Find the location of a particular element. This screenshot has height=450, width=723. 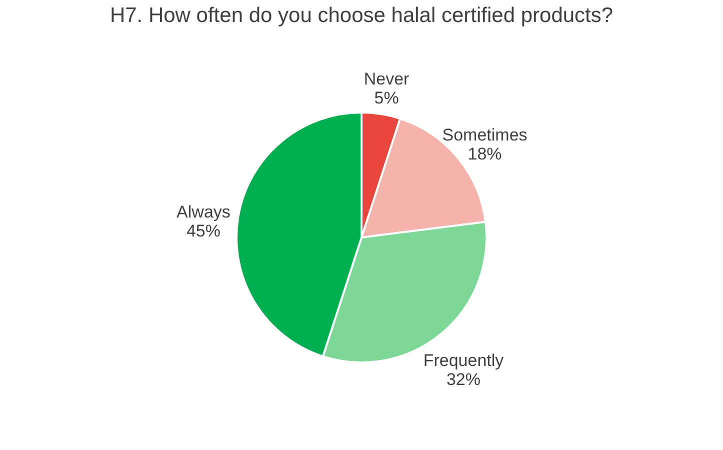

slice-label: Always is located at coordinates (203, 212).